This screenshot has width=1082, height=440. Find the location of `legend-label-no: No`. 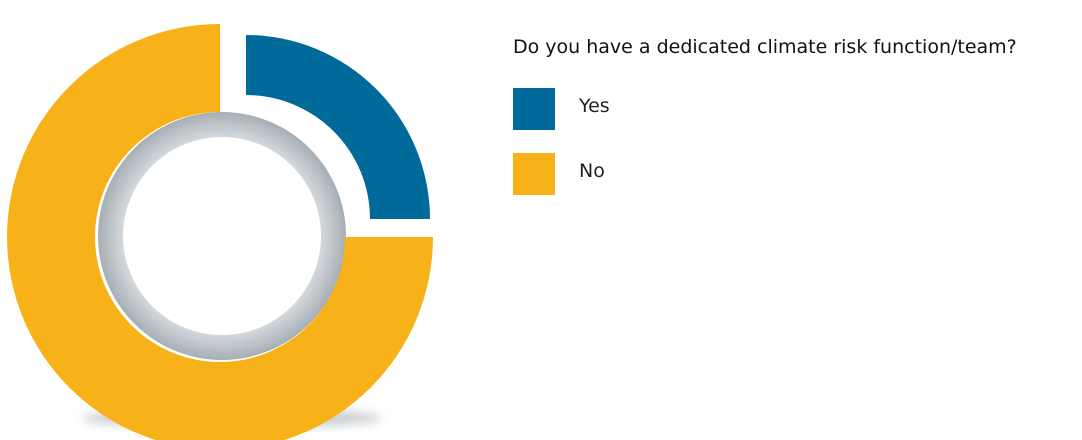

legend-label-no: No is located at coordinates (592, 171).